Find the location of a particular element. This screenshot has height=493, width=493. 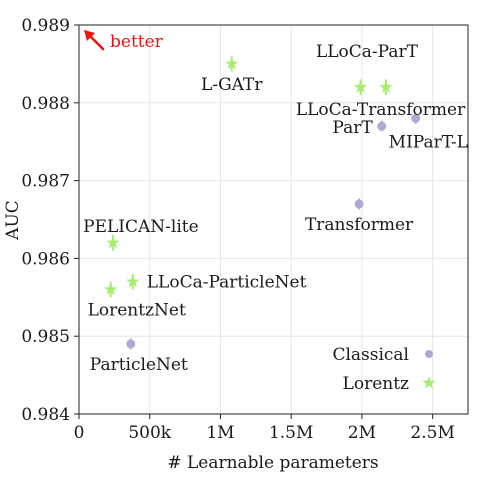

y-tick-label: 0.989 is located at coordinates (45, 26).